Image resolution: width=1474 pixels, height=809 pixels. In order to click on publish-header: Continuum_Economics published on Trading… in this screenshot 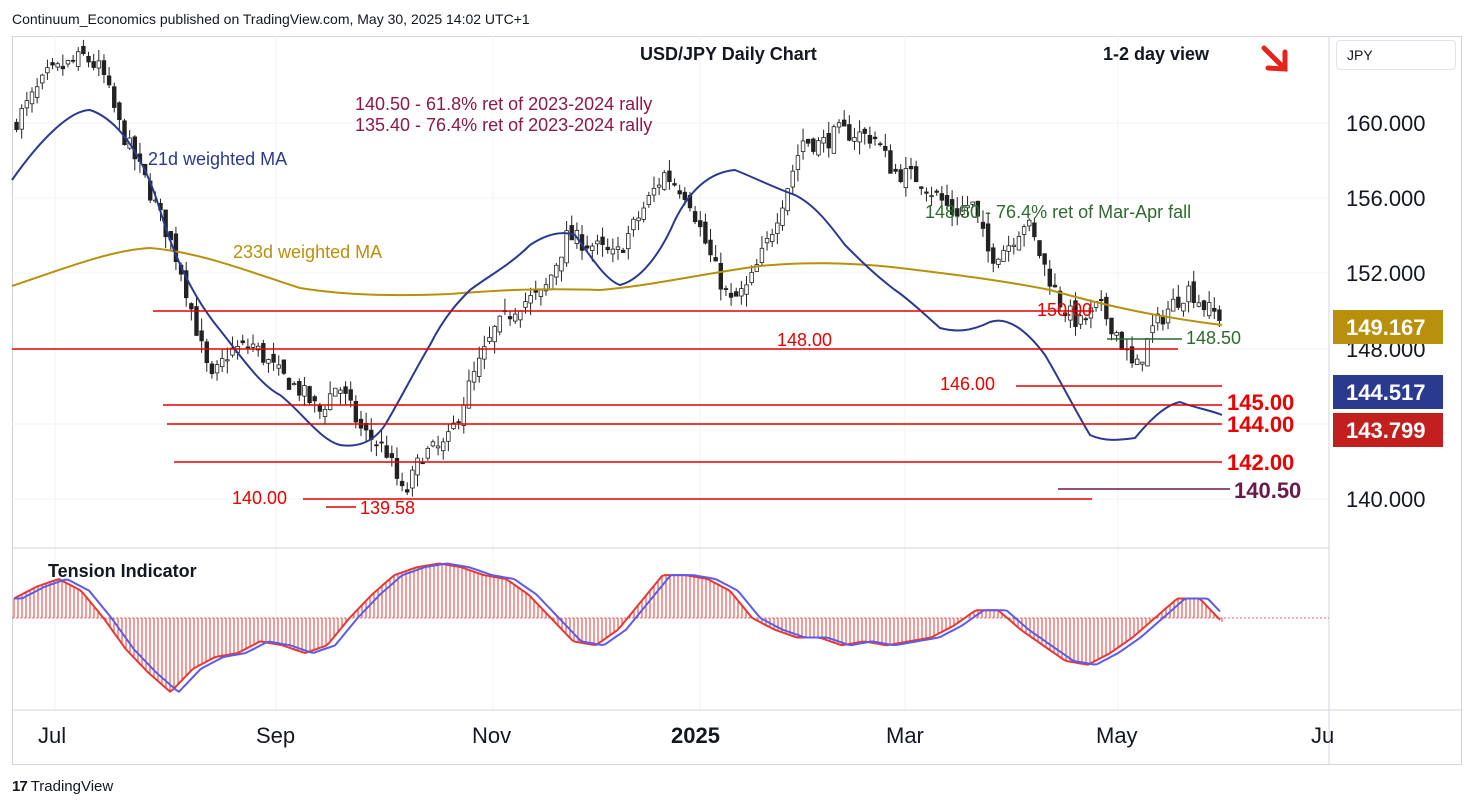, I will do `click(271, 19)`.